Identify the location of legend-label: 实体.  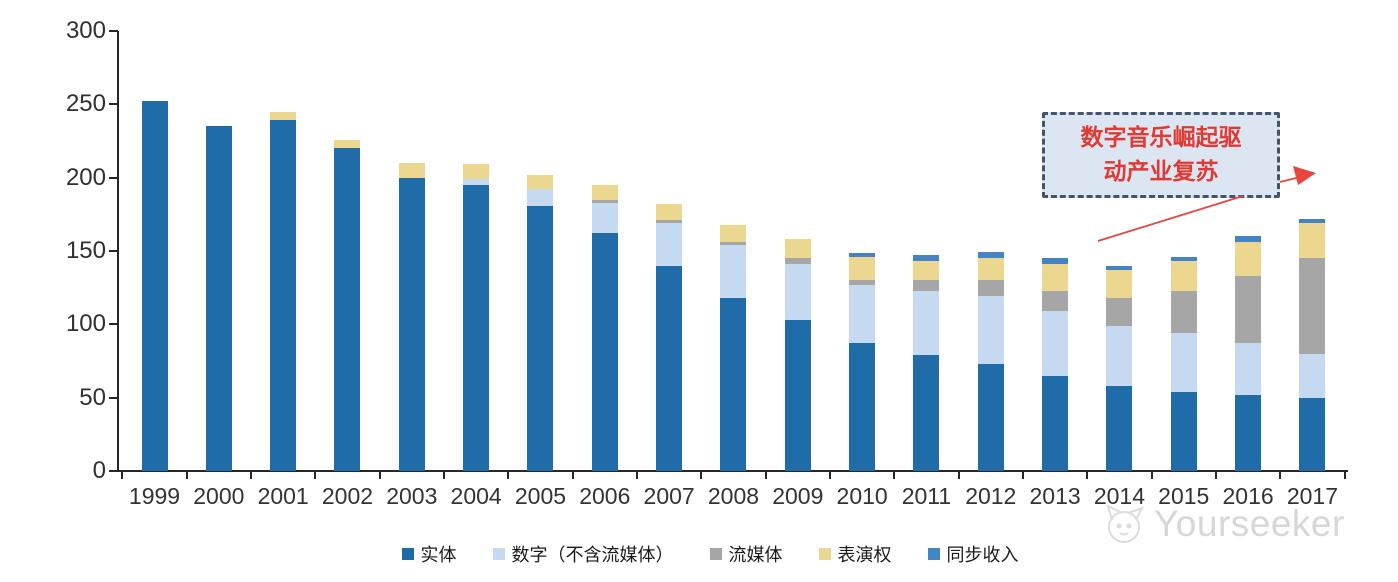
(438, 555).